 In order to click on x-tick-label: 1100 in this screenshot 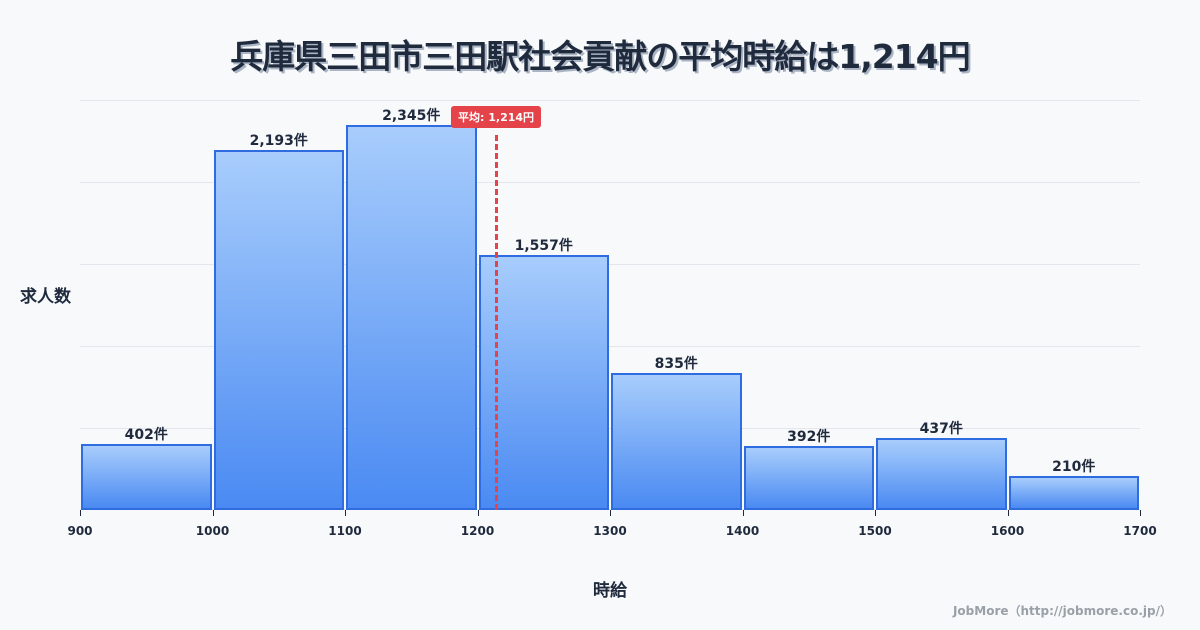, I will do `click(345, 531)`.